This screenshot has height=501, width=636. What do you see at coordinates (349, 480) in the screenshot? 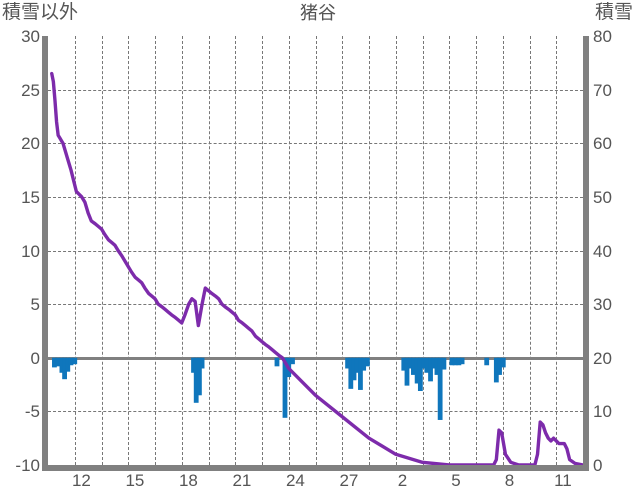
I see `x-tick-label: 27` at bounding box center [349, 480].